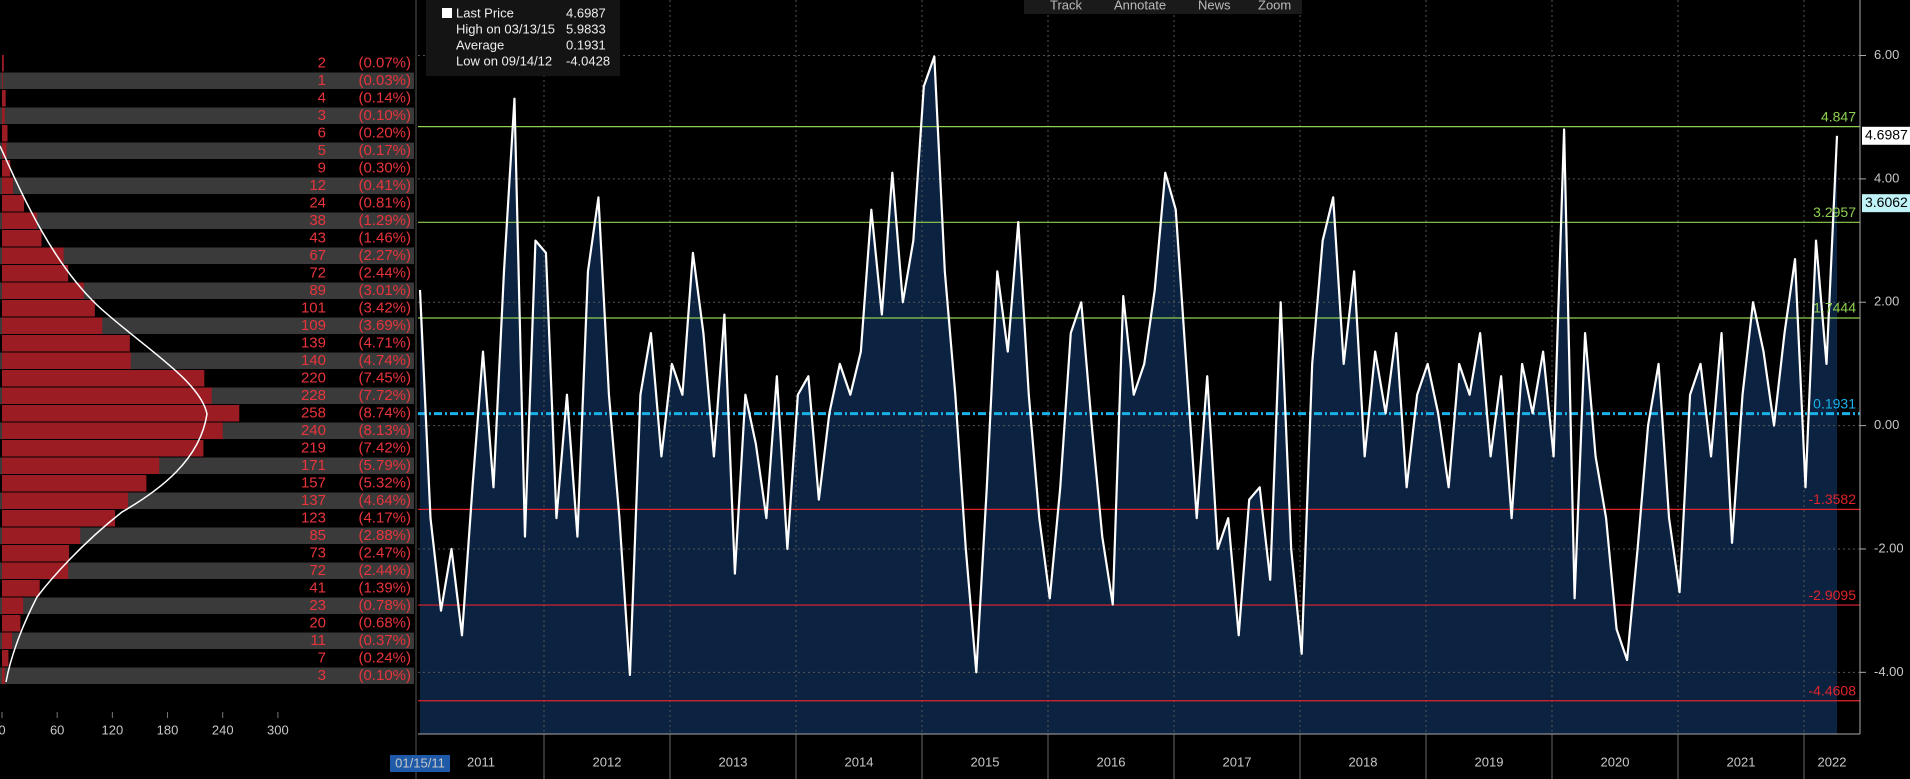 This screenshot has width=1910, height=779. Describe the element at coordinates (384, 448) in the screenshot. I see `share-label: (7.42%)` at that location.